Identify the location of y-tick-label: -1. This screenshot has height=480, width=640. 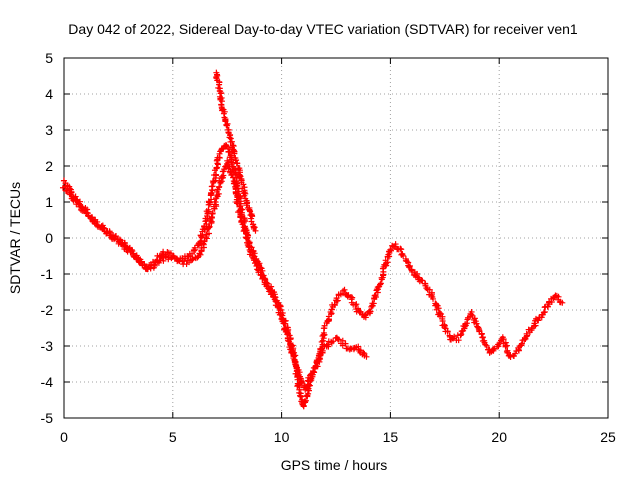
(47, 274).